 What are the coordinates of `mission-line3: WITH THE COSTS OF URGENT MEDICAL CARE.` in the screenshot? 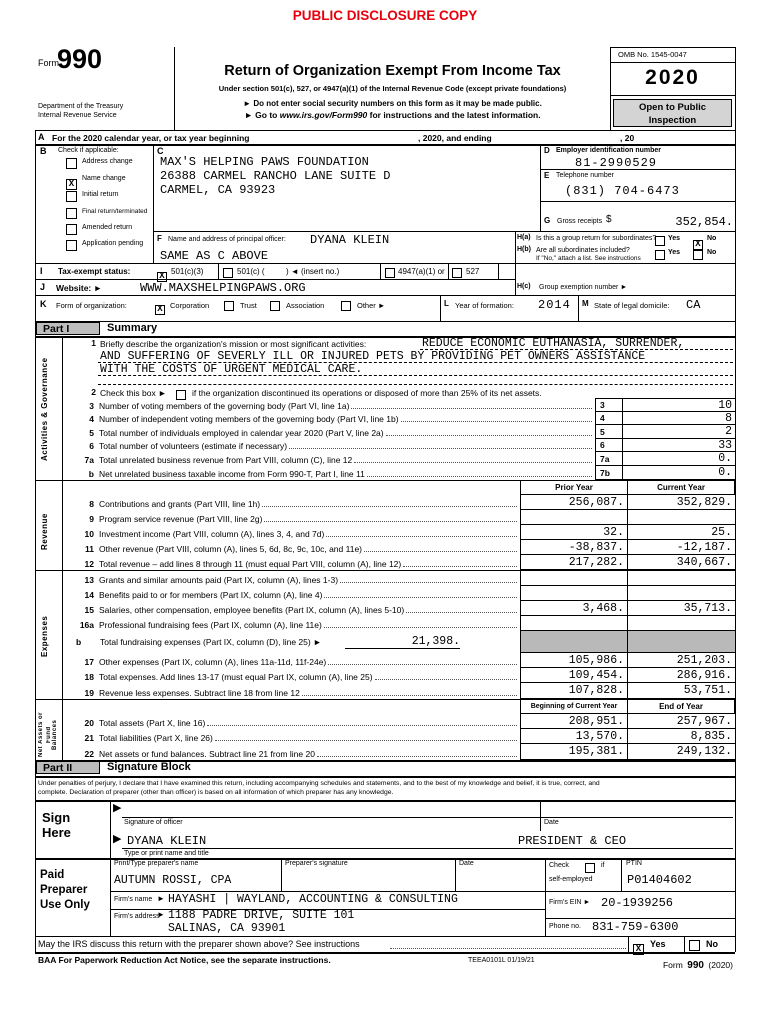 It's located at (231, 369).